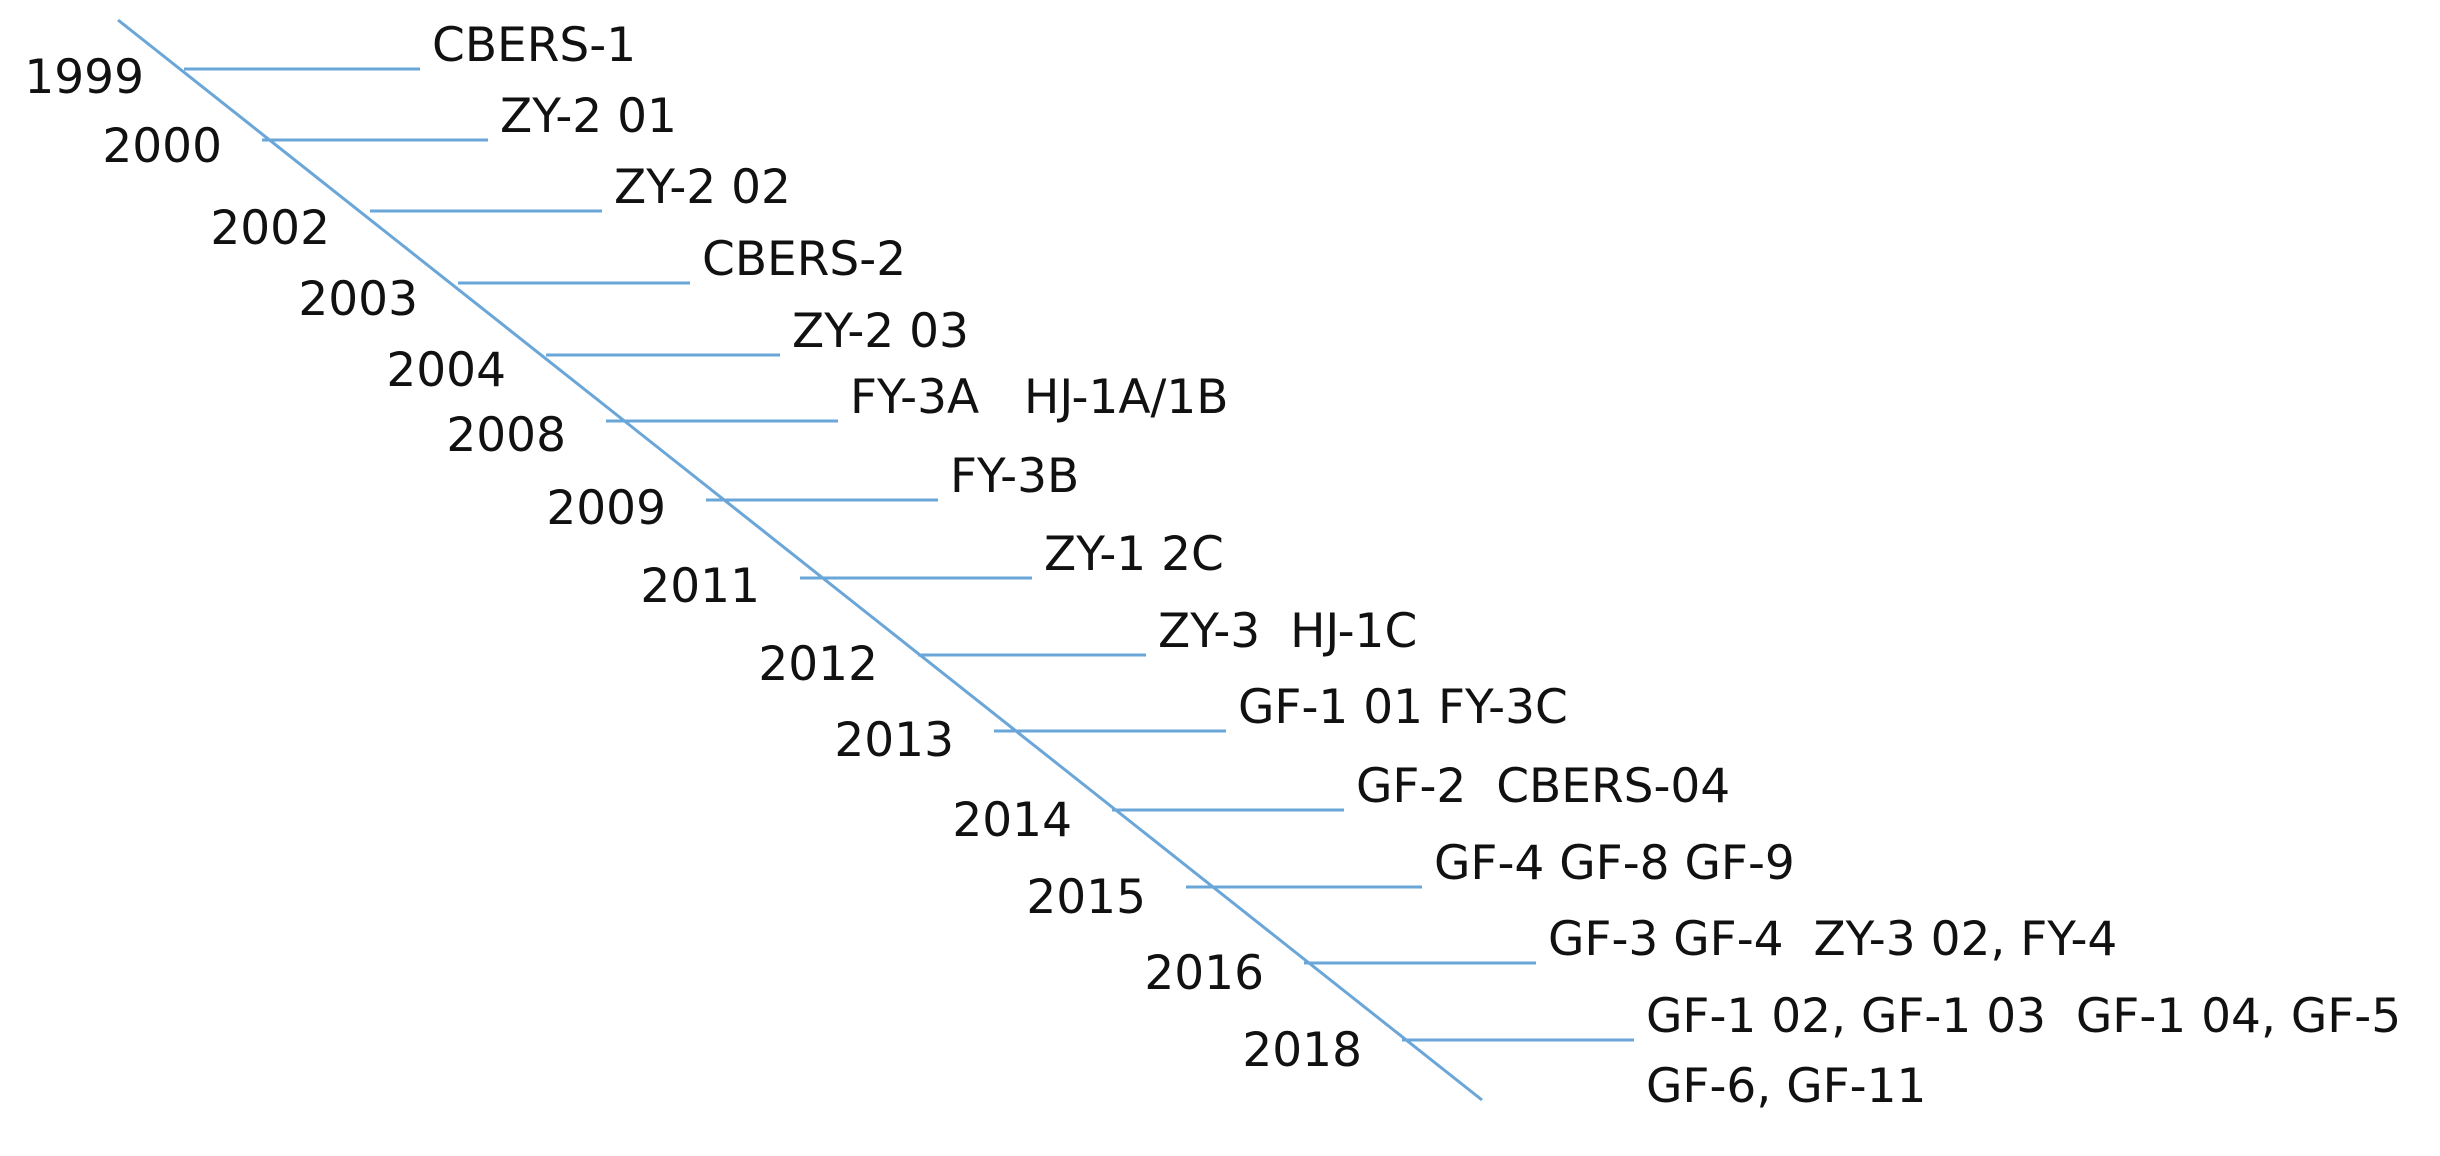 This screenshot has width=2440, height=1156. I want to click on year-label: 1999, so click(84, 77).